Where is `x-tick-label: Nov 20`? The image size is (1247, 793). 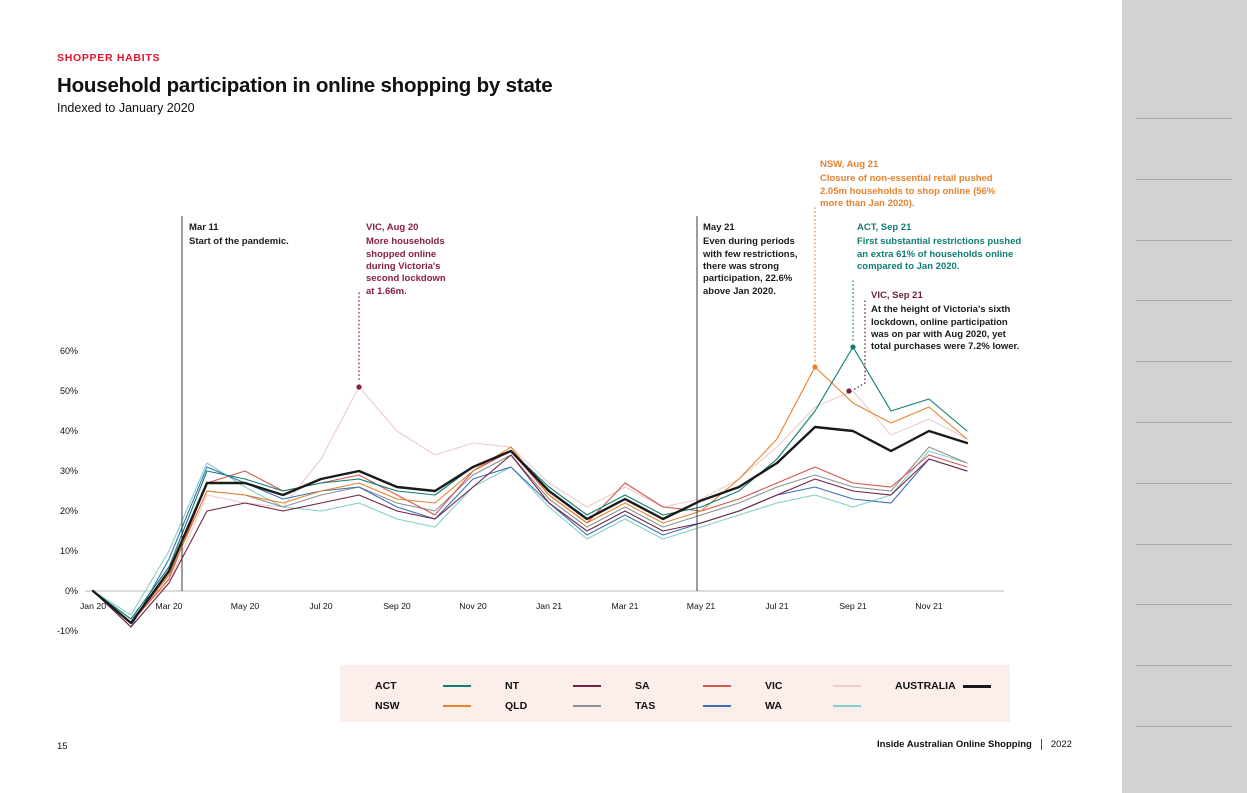 x-tick-label: Nov 20 is located at coordinates (473, 606).